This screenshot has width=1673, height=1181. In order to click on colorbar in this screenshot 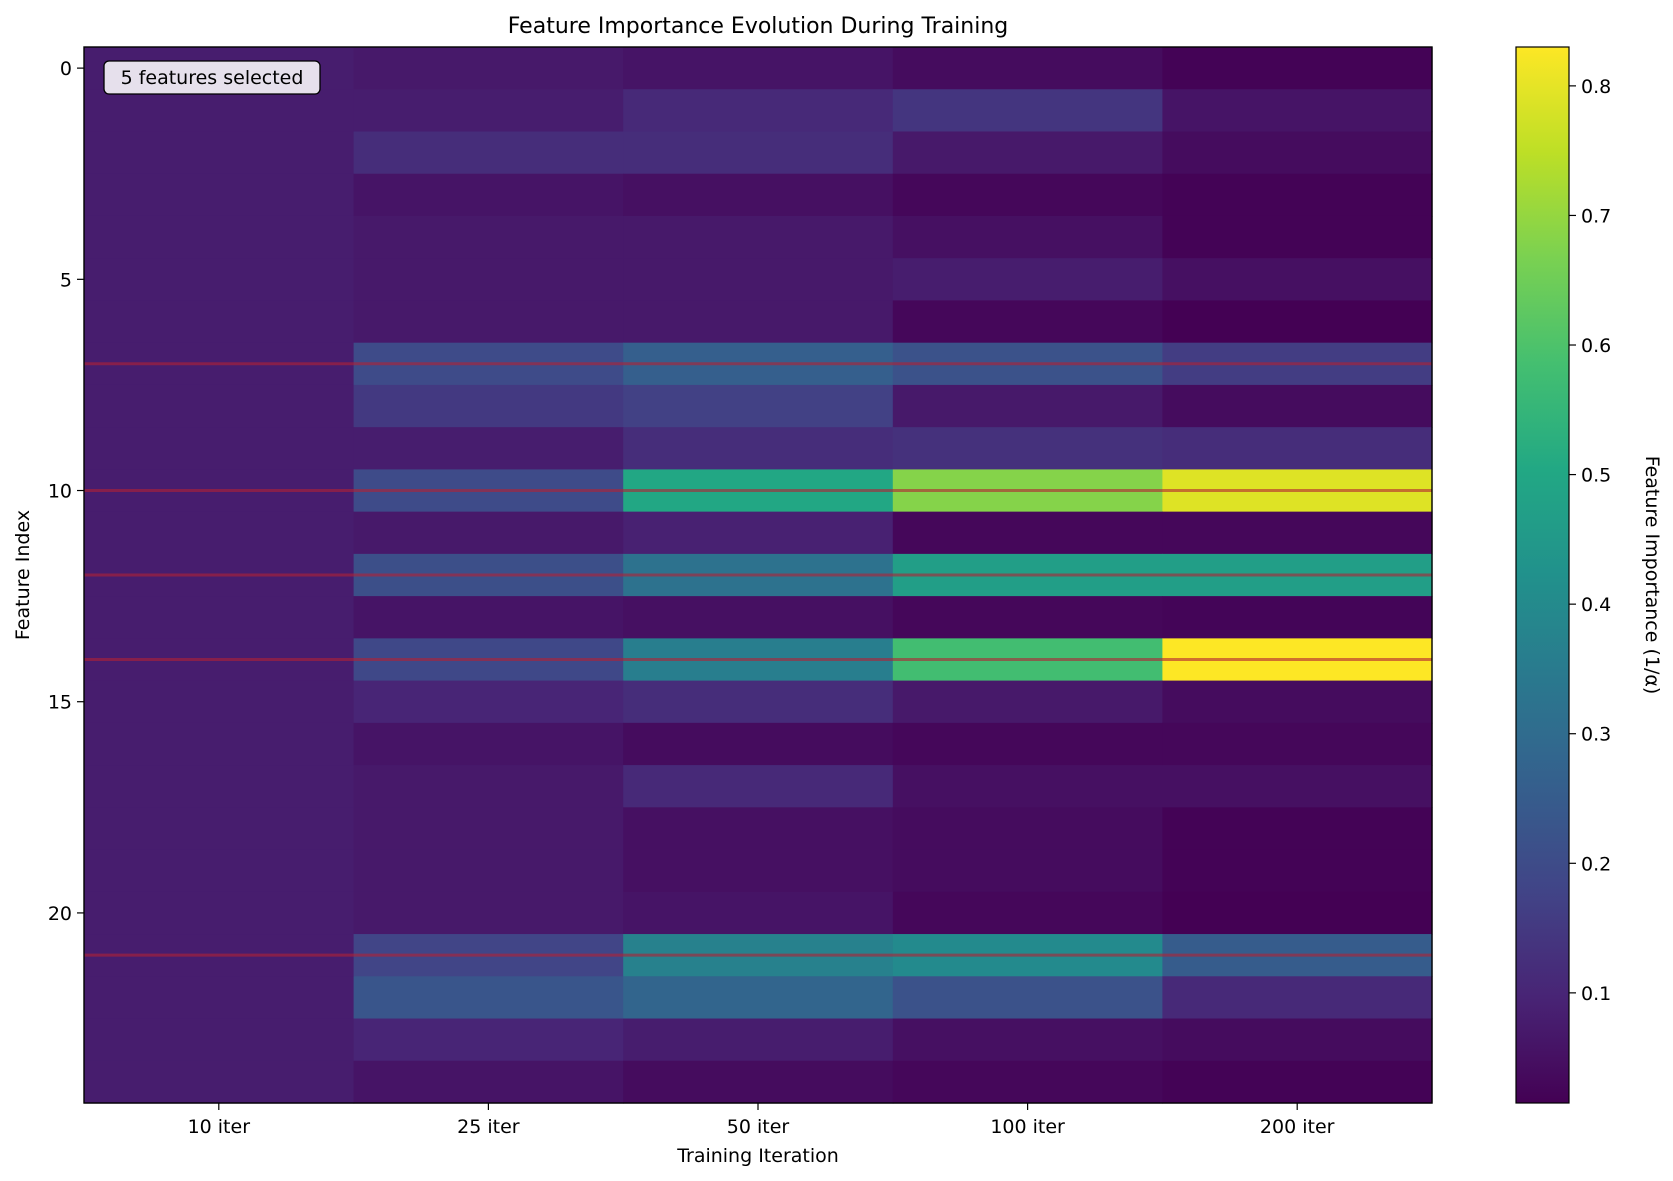, I will do `click(1542, 575)`.